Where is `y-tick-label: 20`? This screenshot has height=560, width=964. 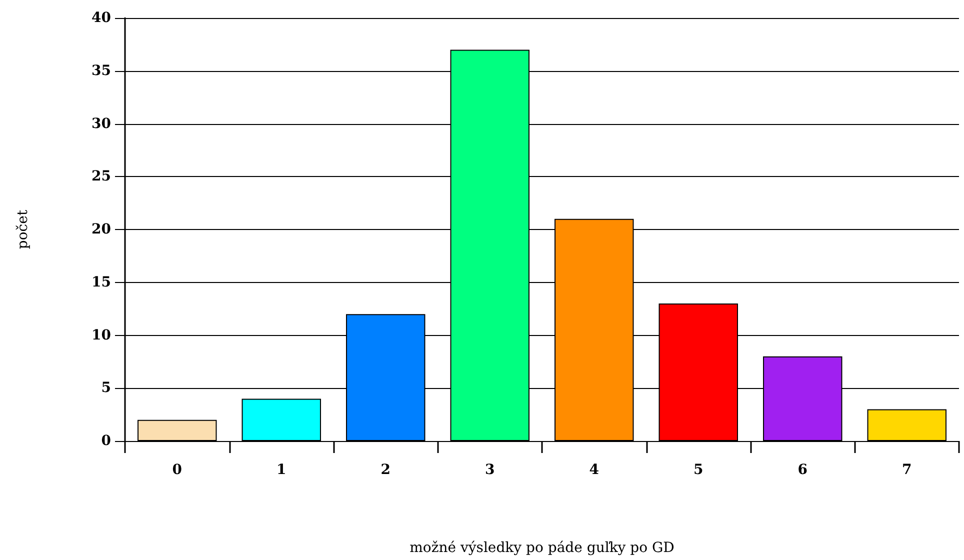 y-tick-label: 20 is located at coordinates (102, 230).